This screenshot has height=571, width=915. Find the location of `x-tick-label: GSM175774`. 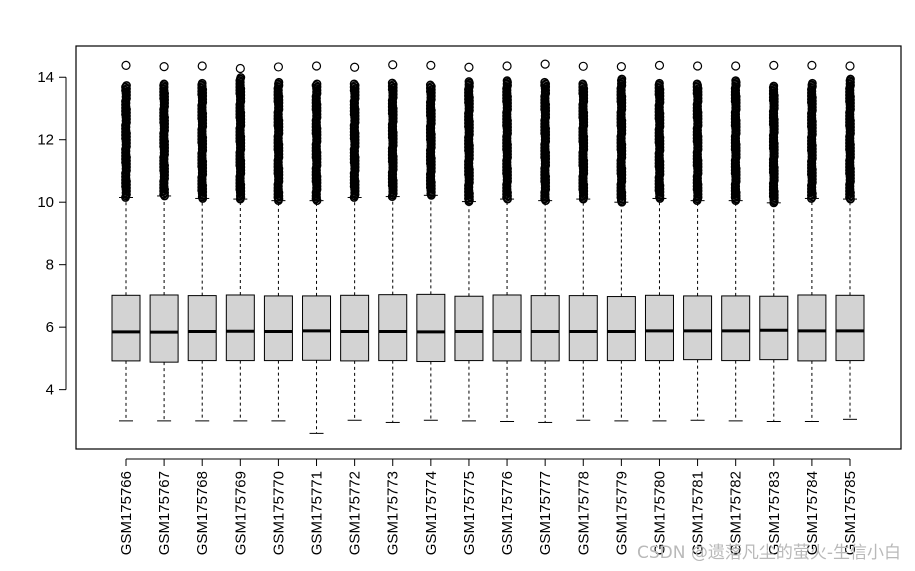

x-tick-label: GSM175774 is located at coordinates (431, 513).